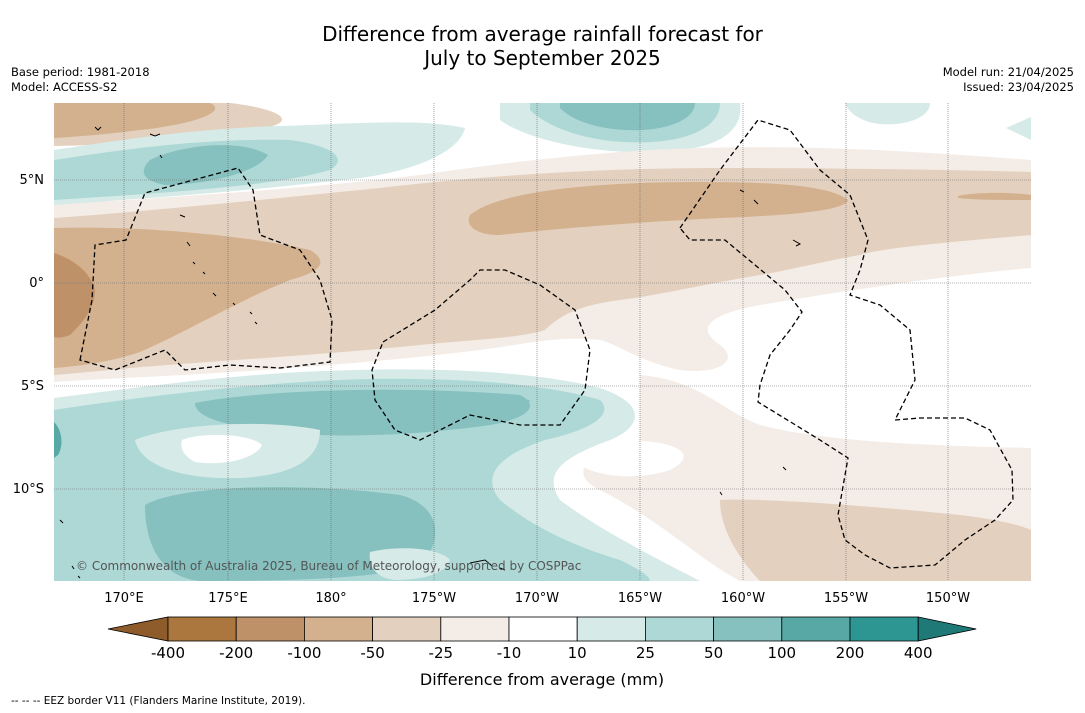 Image resolution: width=1085 pixels, height=713 pixels. What do you see at coordinates (187, 297) in the screenshot?
I see `contour-dry-50-west` at bounding box center [187, 297].